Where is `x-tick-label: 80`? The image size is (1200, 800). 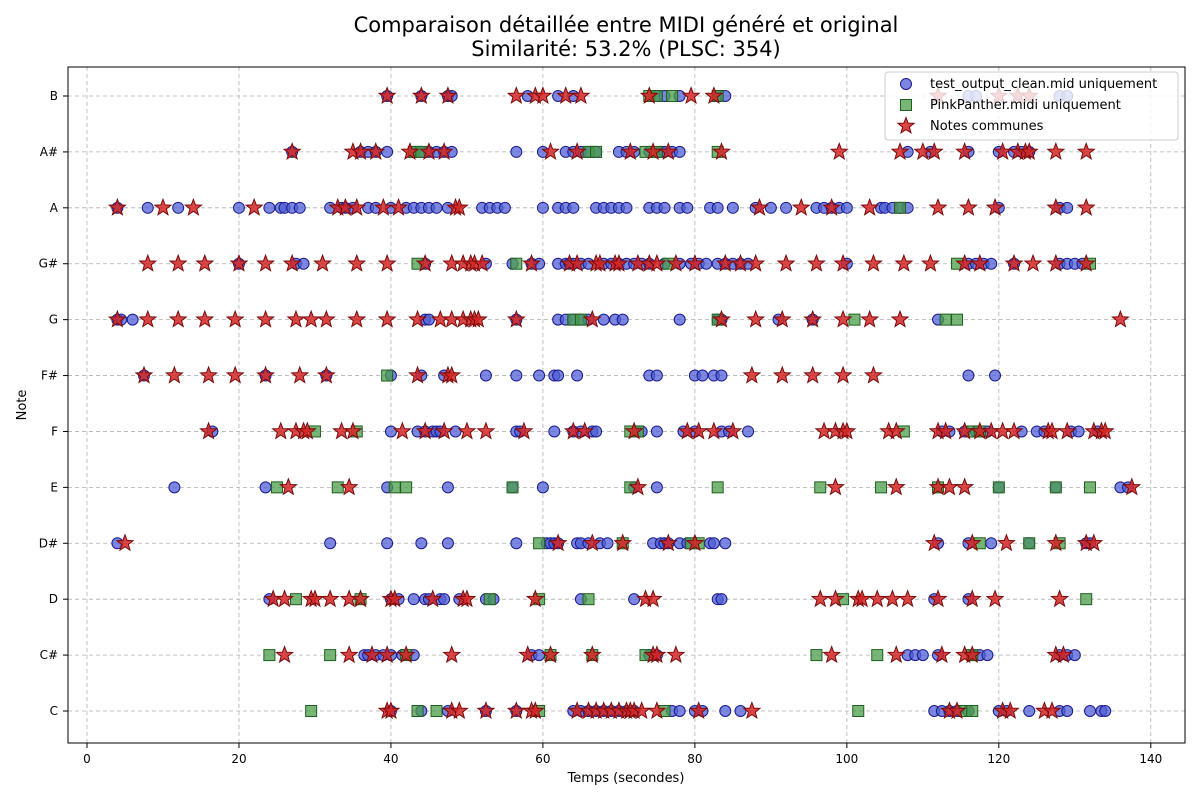 x-tick-label: 80 is located at coordinates (694, 759).